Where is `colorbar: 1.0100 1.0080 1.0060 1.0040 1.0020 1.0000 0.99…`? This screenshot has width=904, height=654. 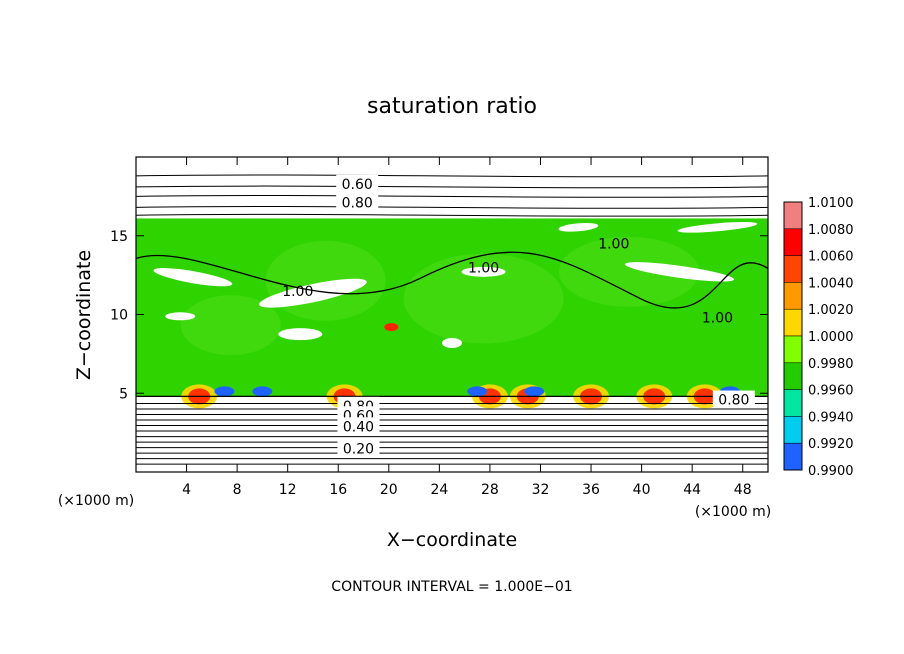 colorbar: 1.0100 1.0080 1.0060 1.0040 1.0020 1.0000 0.99… is located at coordinates (818, 337).